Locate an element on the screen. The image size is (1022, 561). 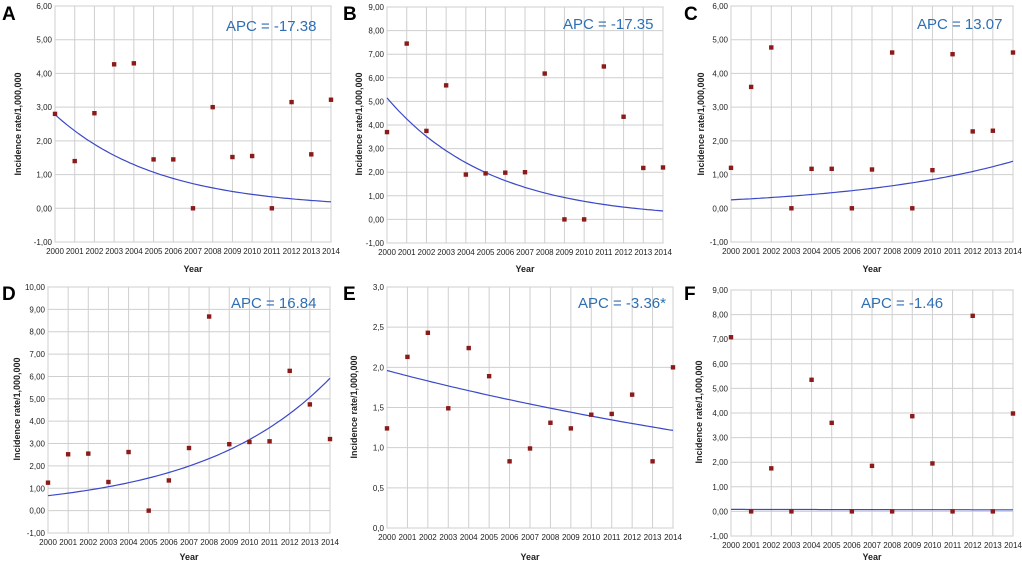
trend-line is located at coordinates (525, 154).